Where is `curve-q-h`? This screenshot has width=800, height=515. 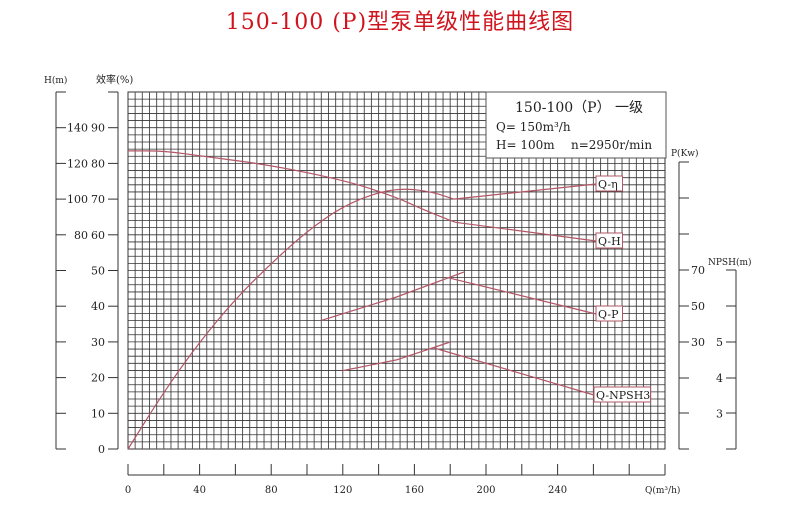 curve-q-h is located at coordinates (292, 186).